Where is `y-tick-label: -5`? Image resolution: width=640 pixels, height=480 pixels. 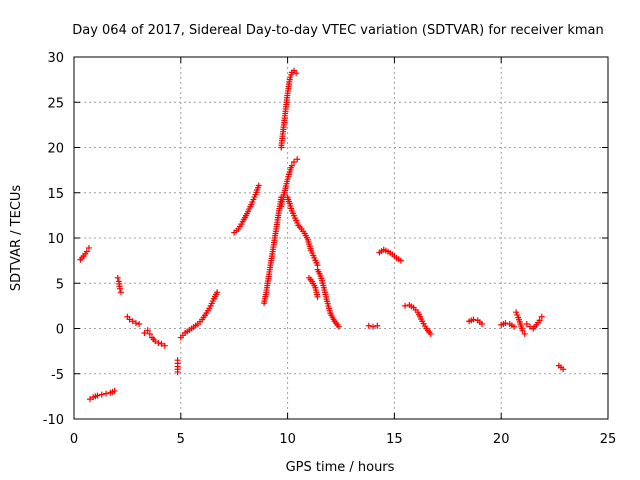 y-tick-label: -5 is located at coordinates (57, 375).